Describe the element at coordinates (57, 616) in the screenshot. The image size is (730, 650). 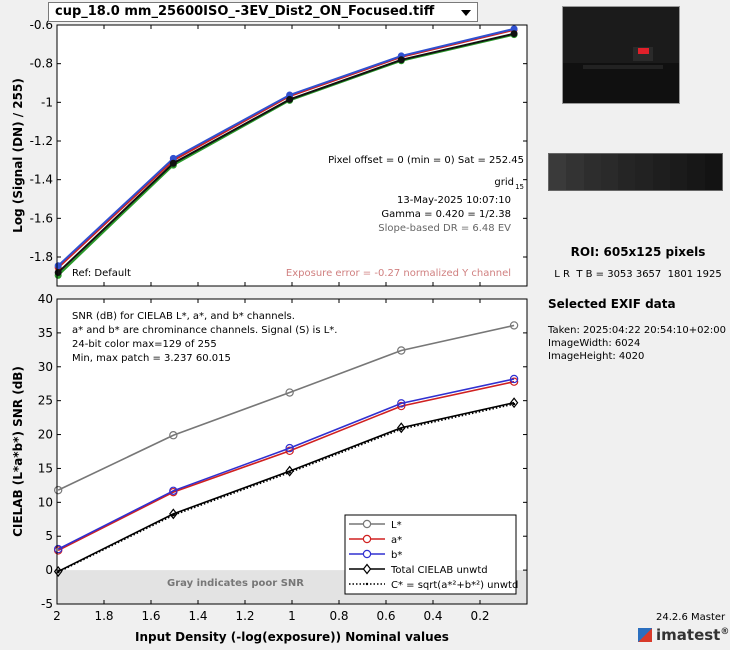
I see `x-tick-label: 2` at that location.